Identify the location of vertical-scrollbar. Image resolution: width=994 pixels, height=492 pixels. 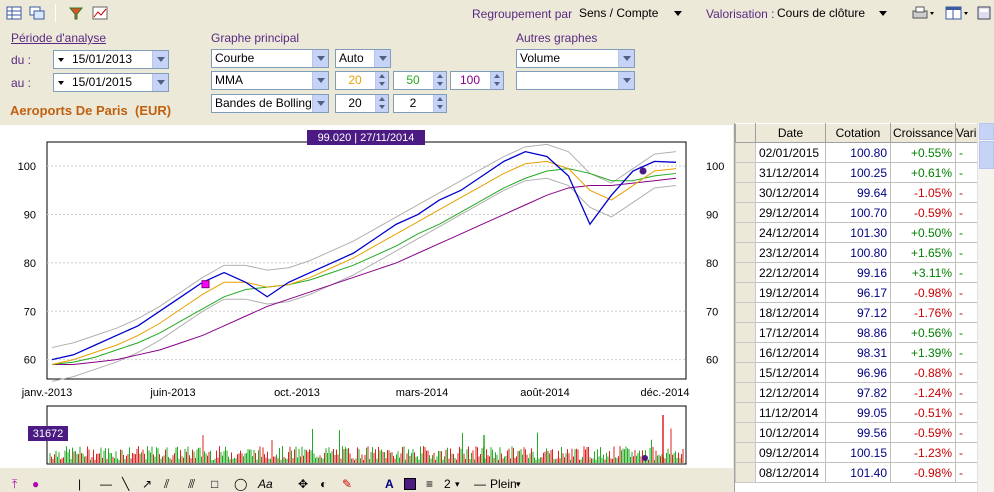
(985, 307).